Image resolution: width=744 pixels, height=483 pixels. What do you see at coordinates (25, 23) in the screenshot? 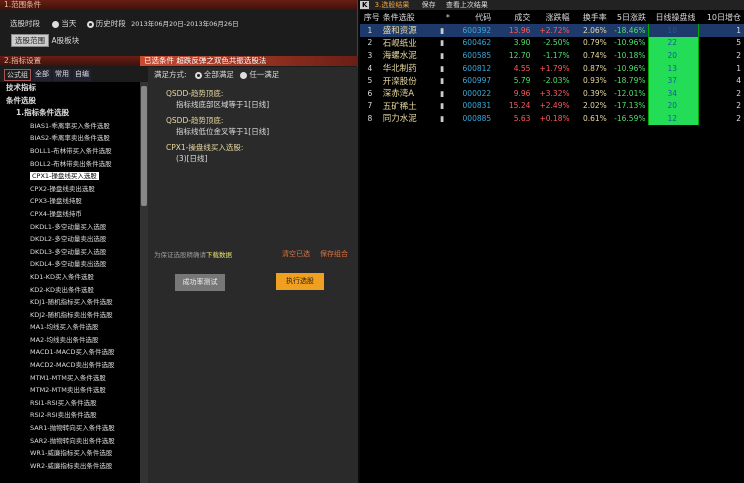
I see `period-label: 选股时段` at bounding box center [25, 23].